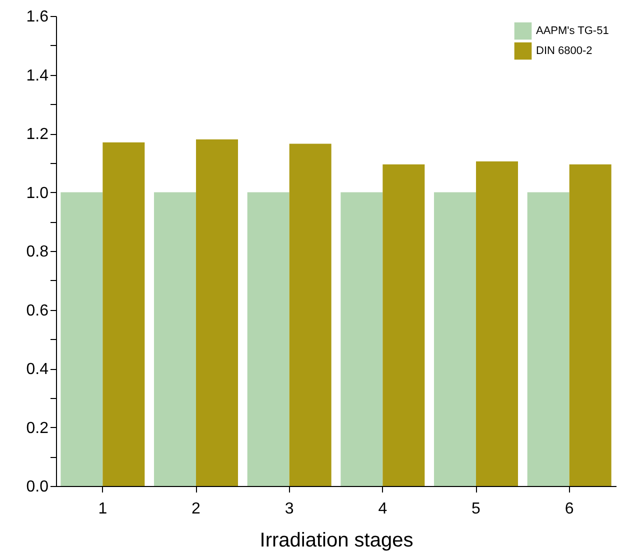  Describe the element at coordinates (572, 31) in the screenshot. I see `legend-label: AAPM's TG-51` at that location.